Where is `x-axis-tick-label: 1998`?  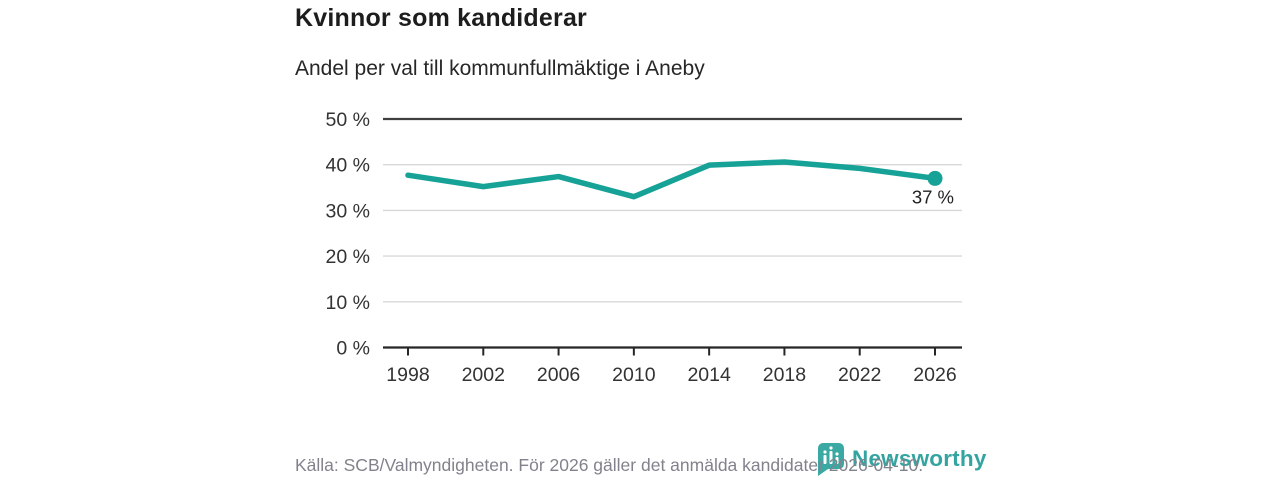 x-axis-tick-label: 1998 is located at coordinates (407, 375).